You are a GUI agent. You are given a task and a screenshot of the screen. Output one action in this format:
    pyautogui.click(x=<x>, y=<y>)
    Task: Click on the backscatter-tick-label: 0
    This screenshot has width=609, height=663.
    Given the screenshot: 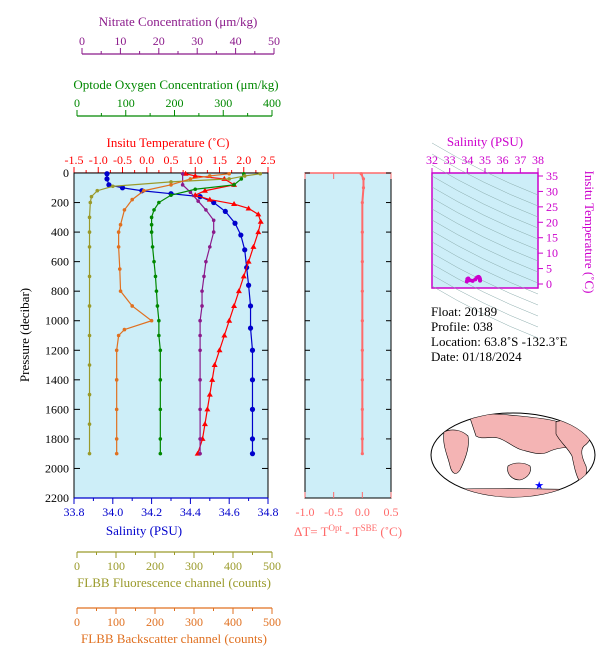 What is the action you would take?
    pyautogui.click(x=77, y=622)
    